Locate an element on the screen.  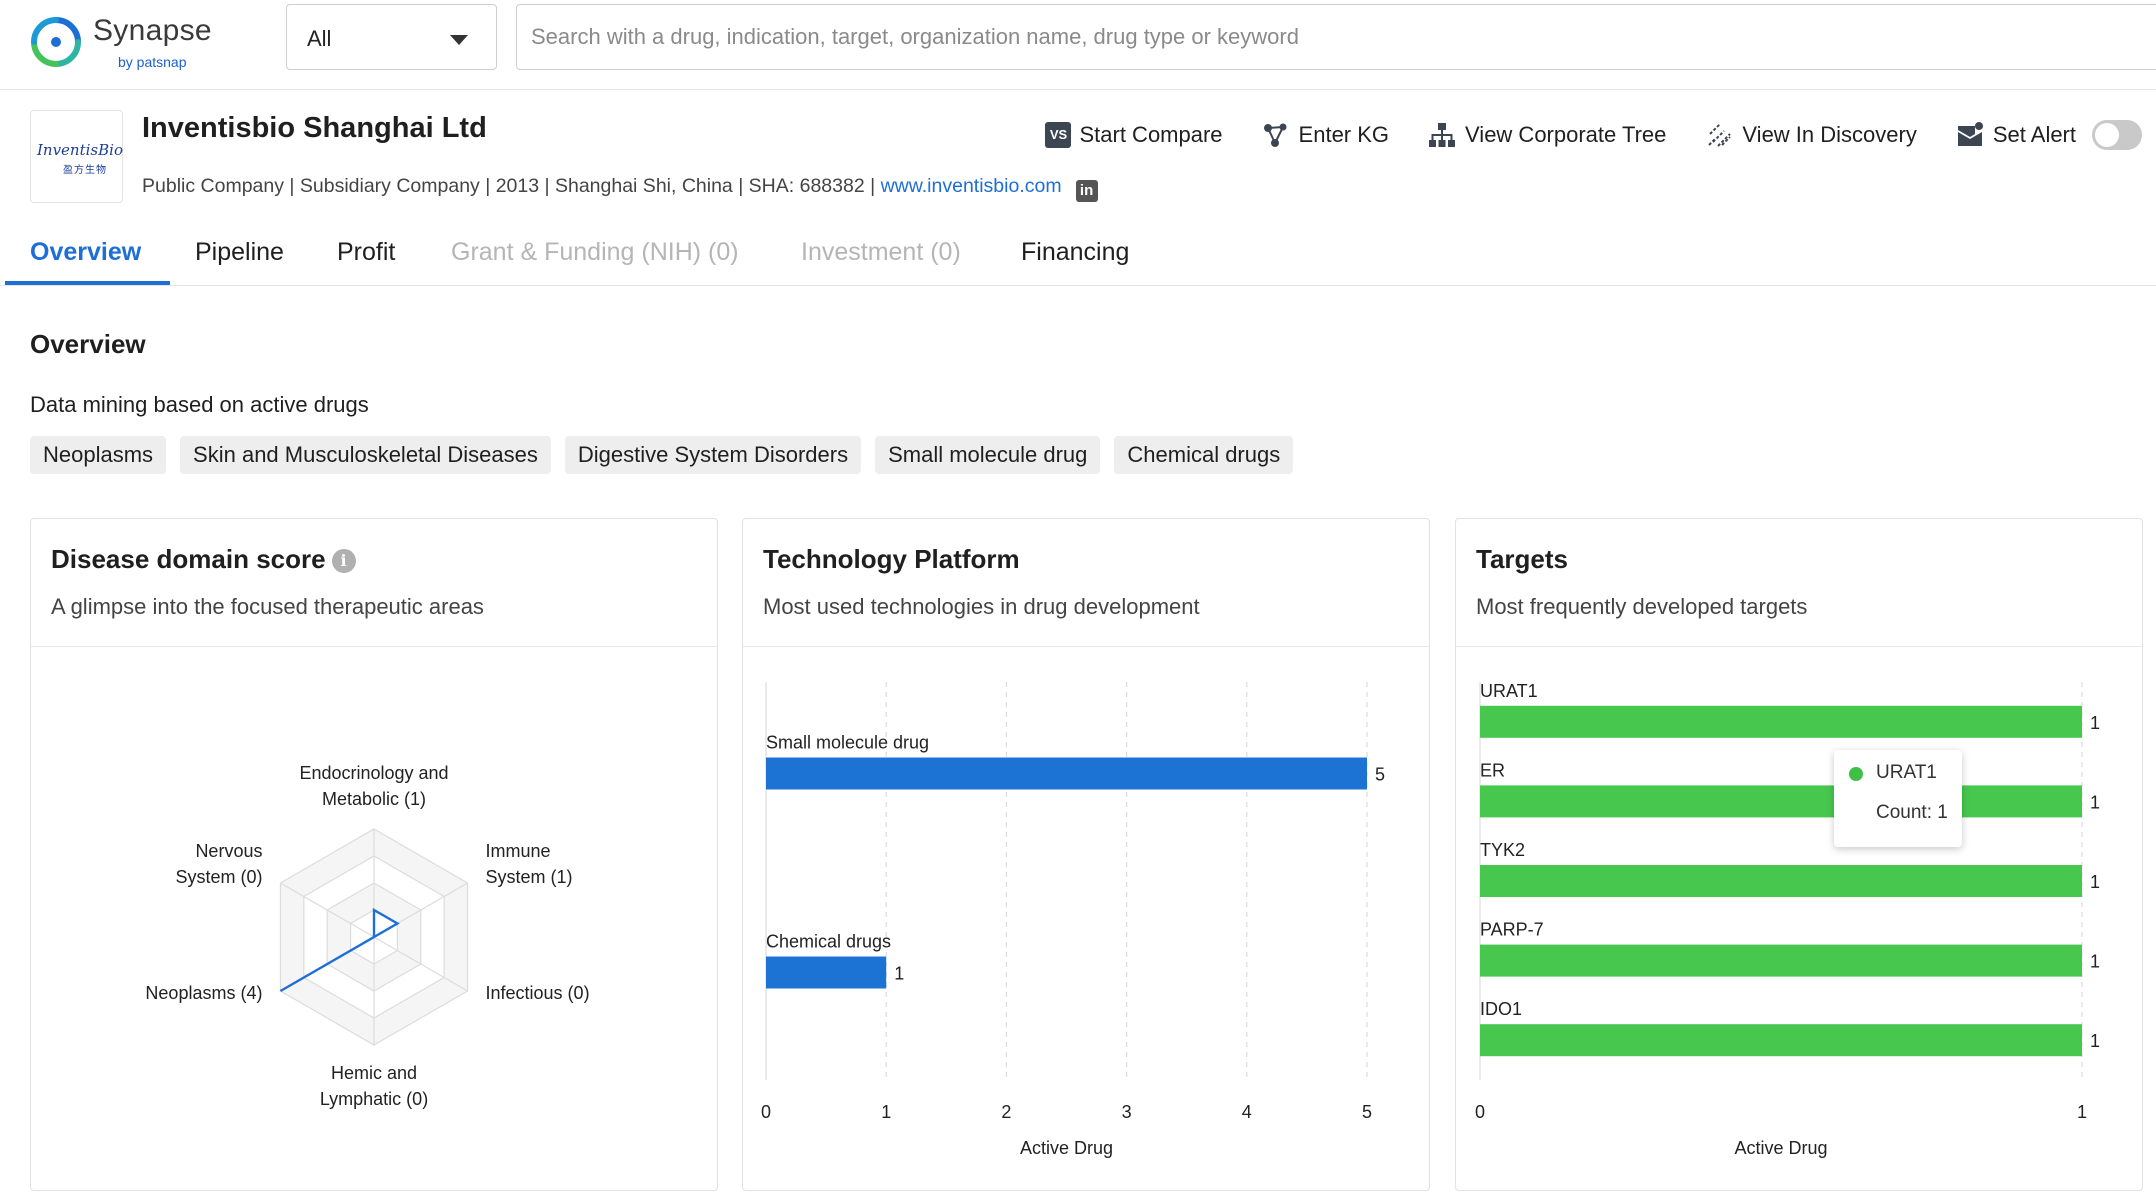
x-tick-label: 2 is located at coordinates (1006, 1112).